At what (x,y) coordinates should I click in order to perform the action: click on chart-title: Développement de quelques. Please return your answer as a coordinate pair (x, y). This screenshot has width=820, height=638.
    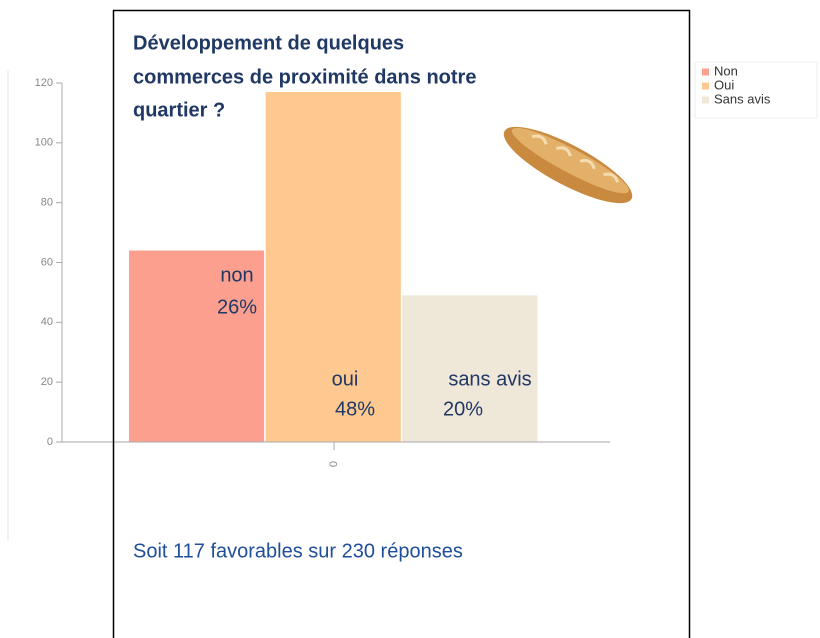
    Looking at the image, I should click on (268, 43).